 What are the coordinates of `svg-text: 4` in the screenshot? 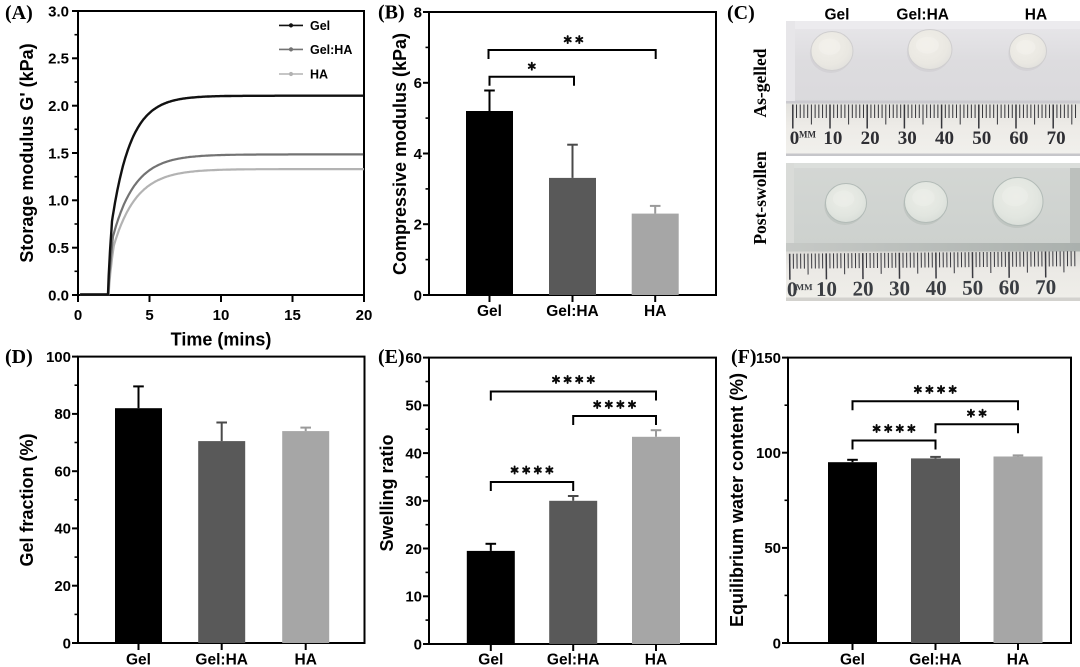 It's located at (418, 154).